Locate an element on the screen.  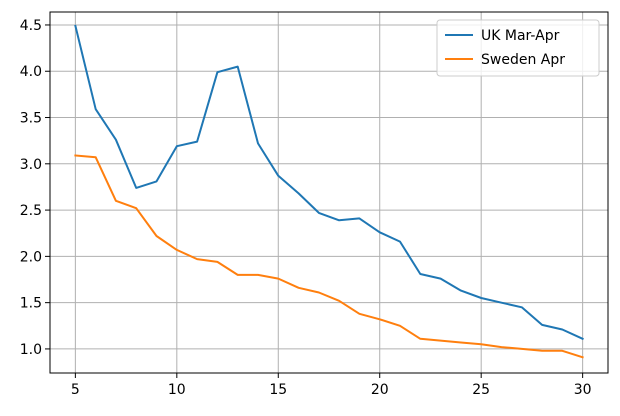
y-tick-label: 3.5 is located at coordinates (31, 119).